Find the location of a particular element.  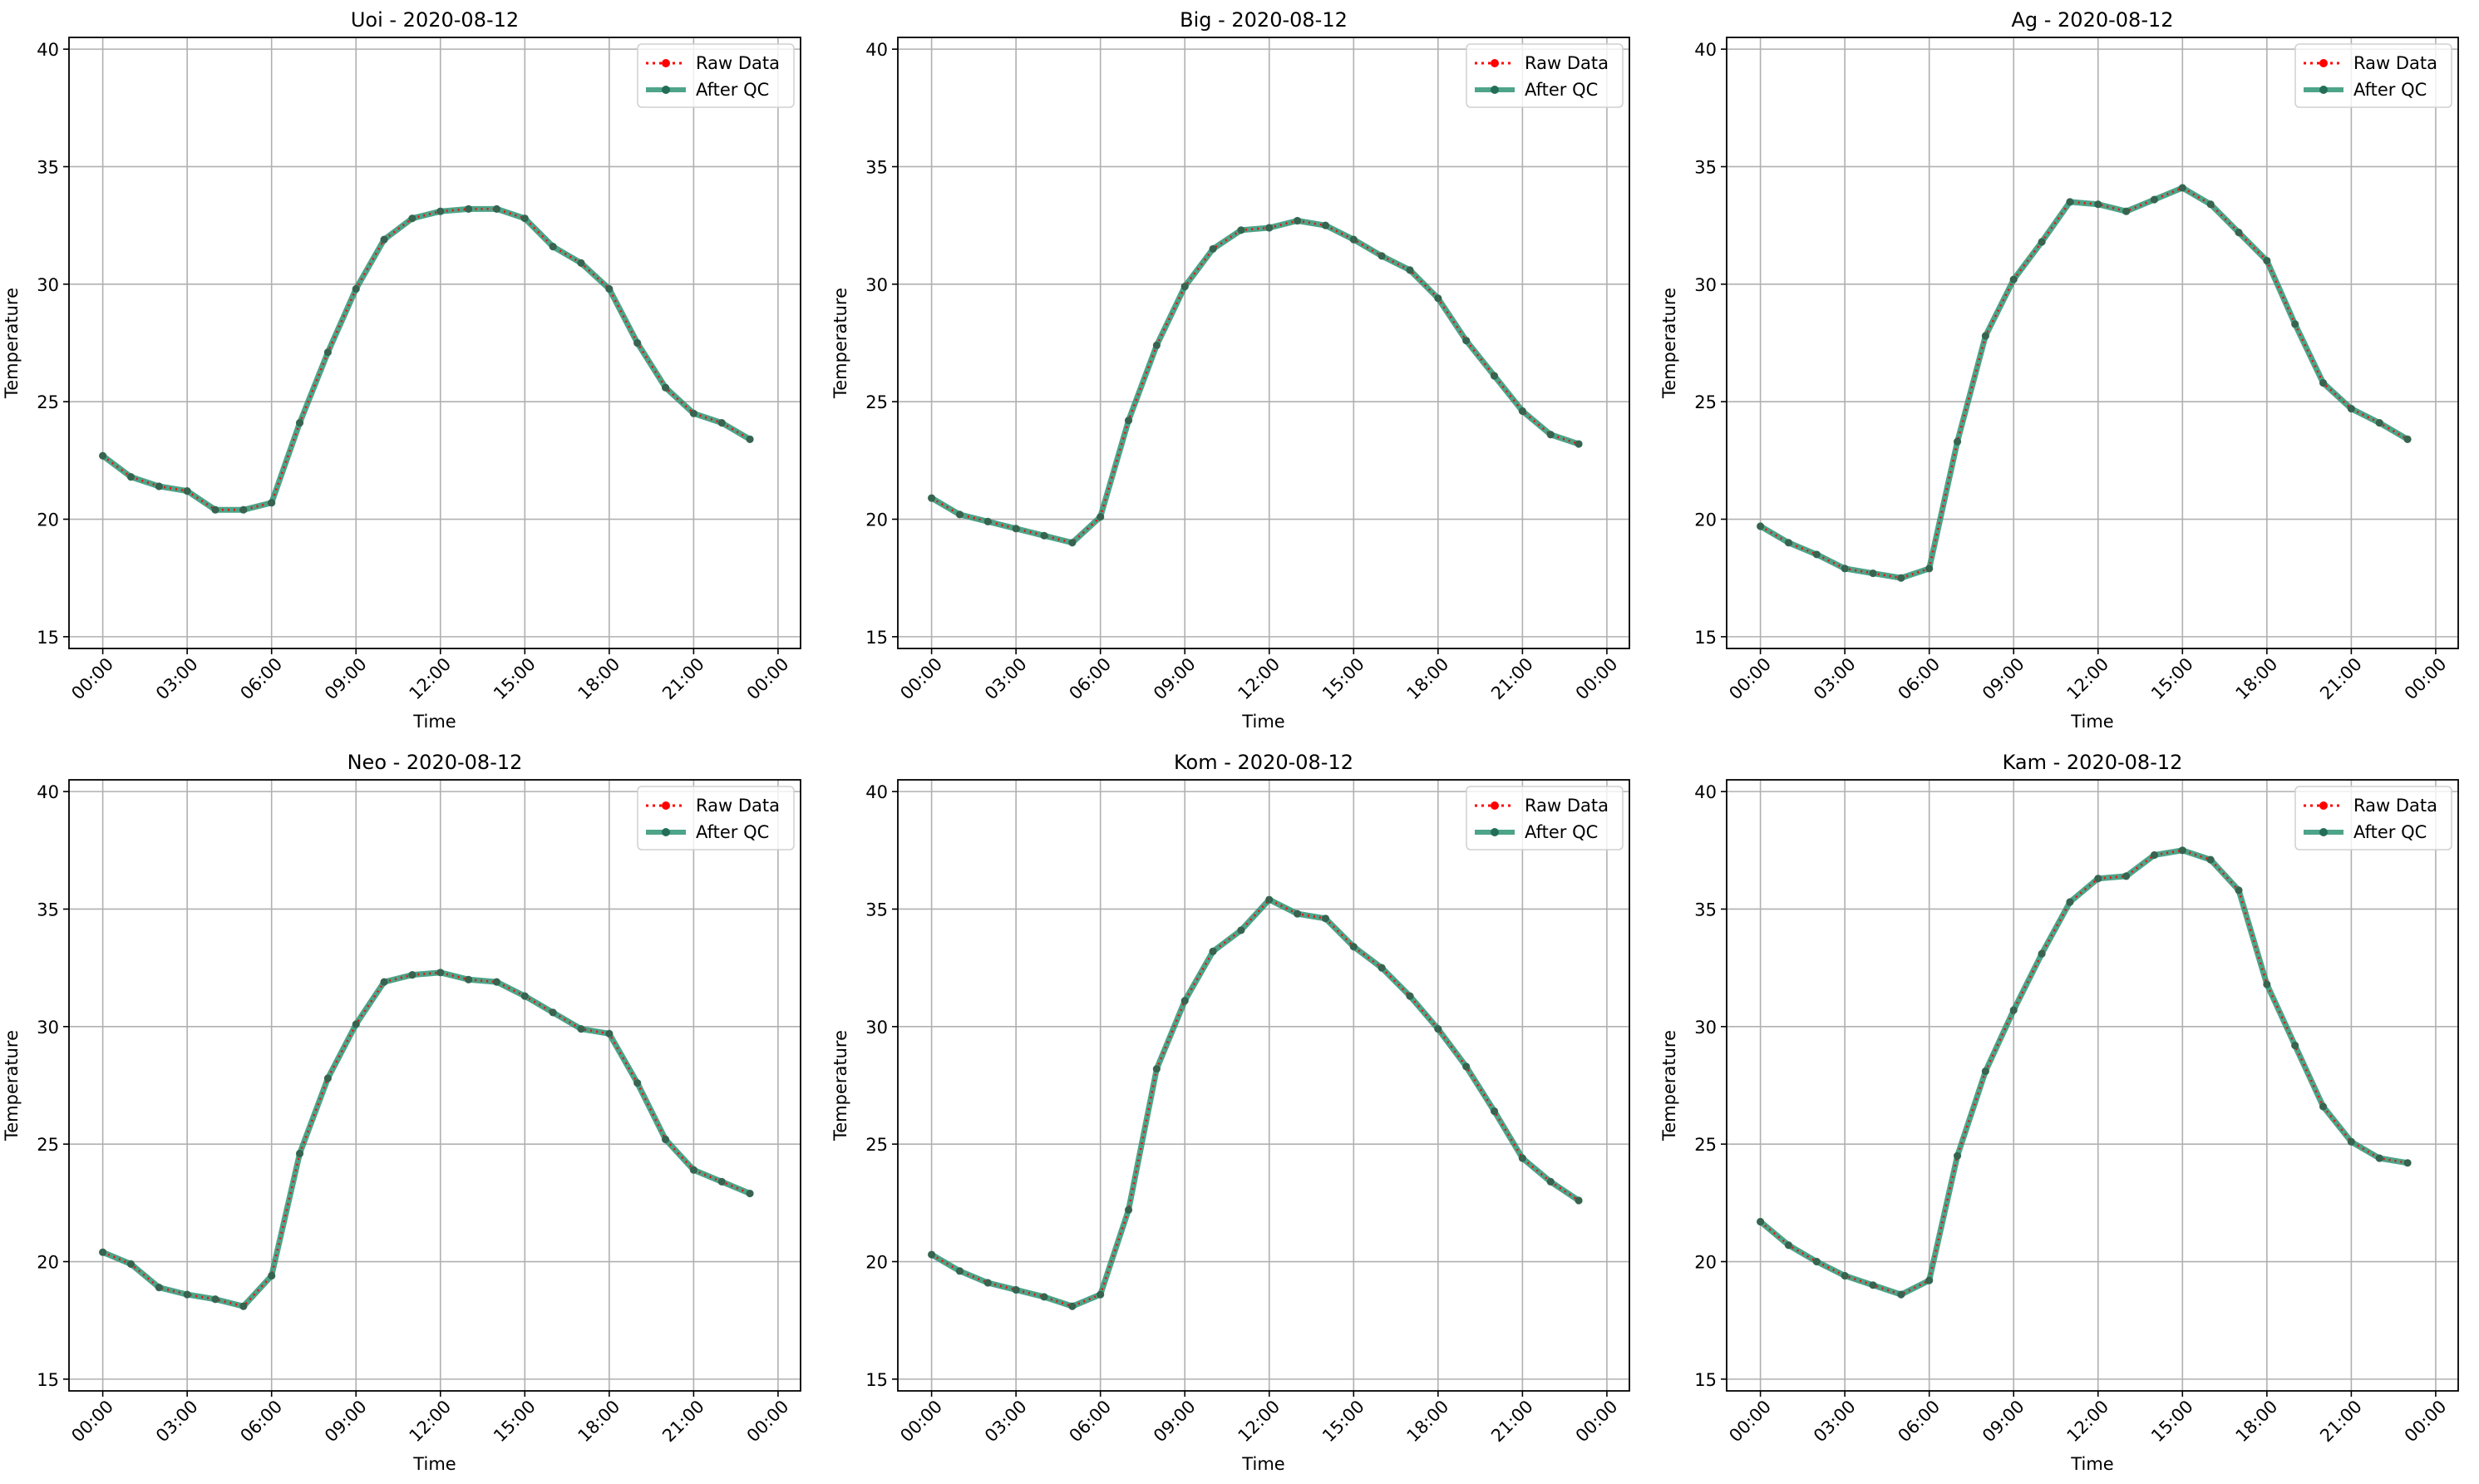

y-tick-label: 40 is located at coordinates (48, 792).